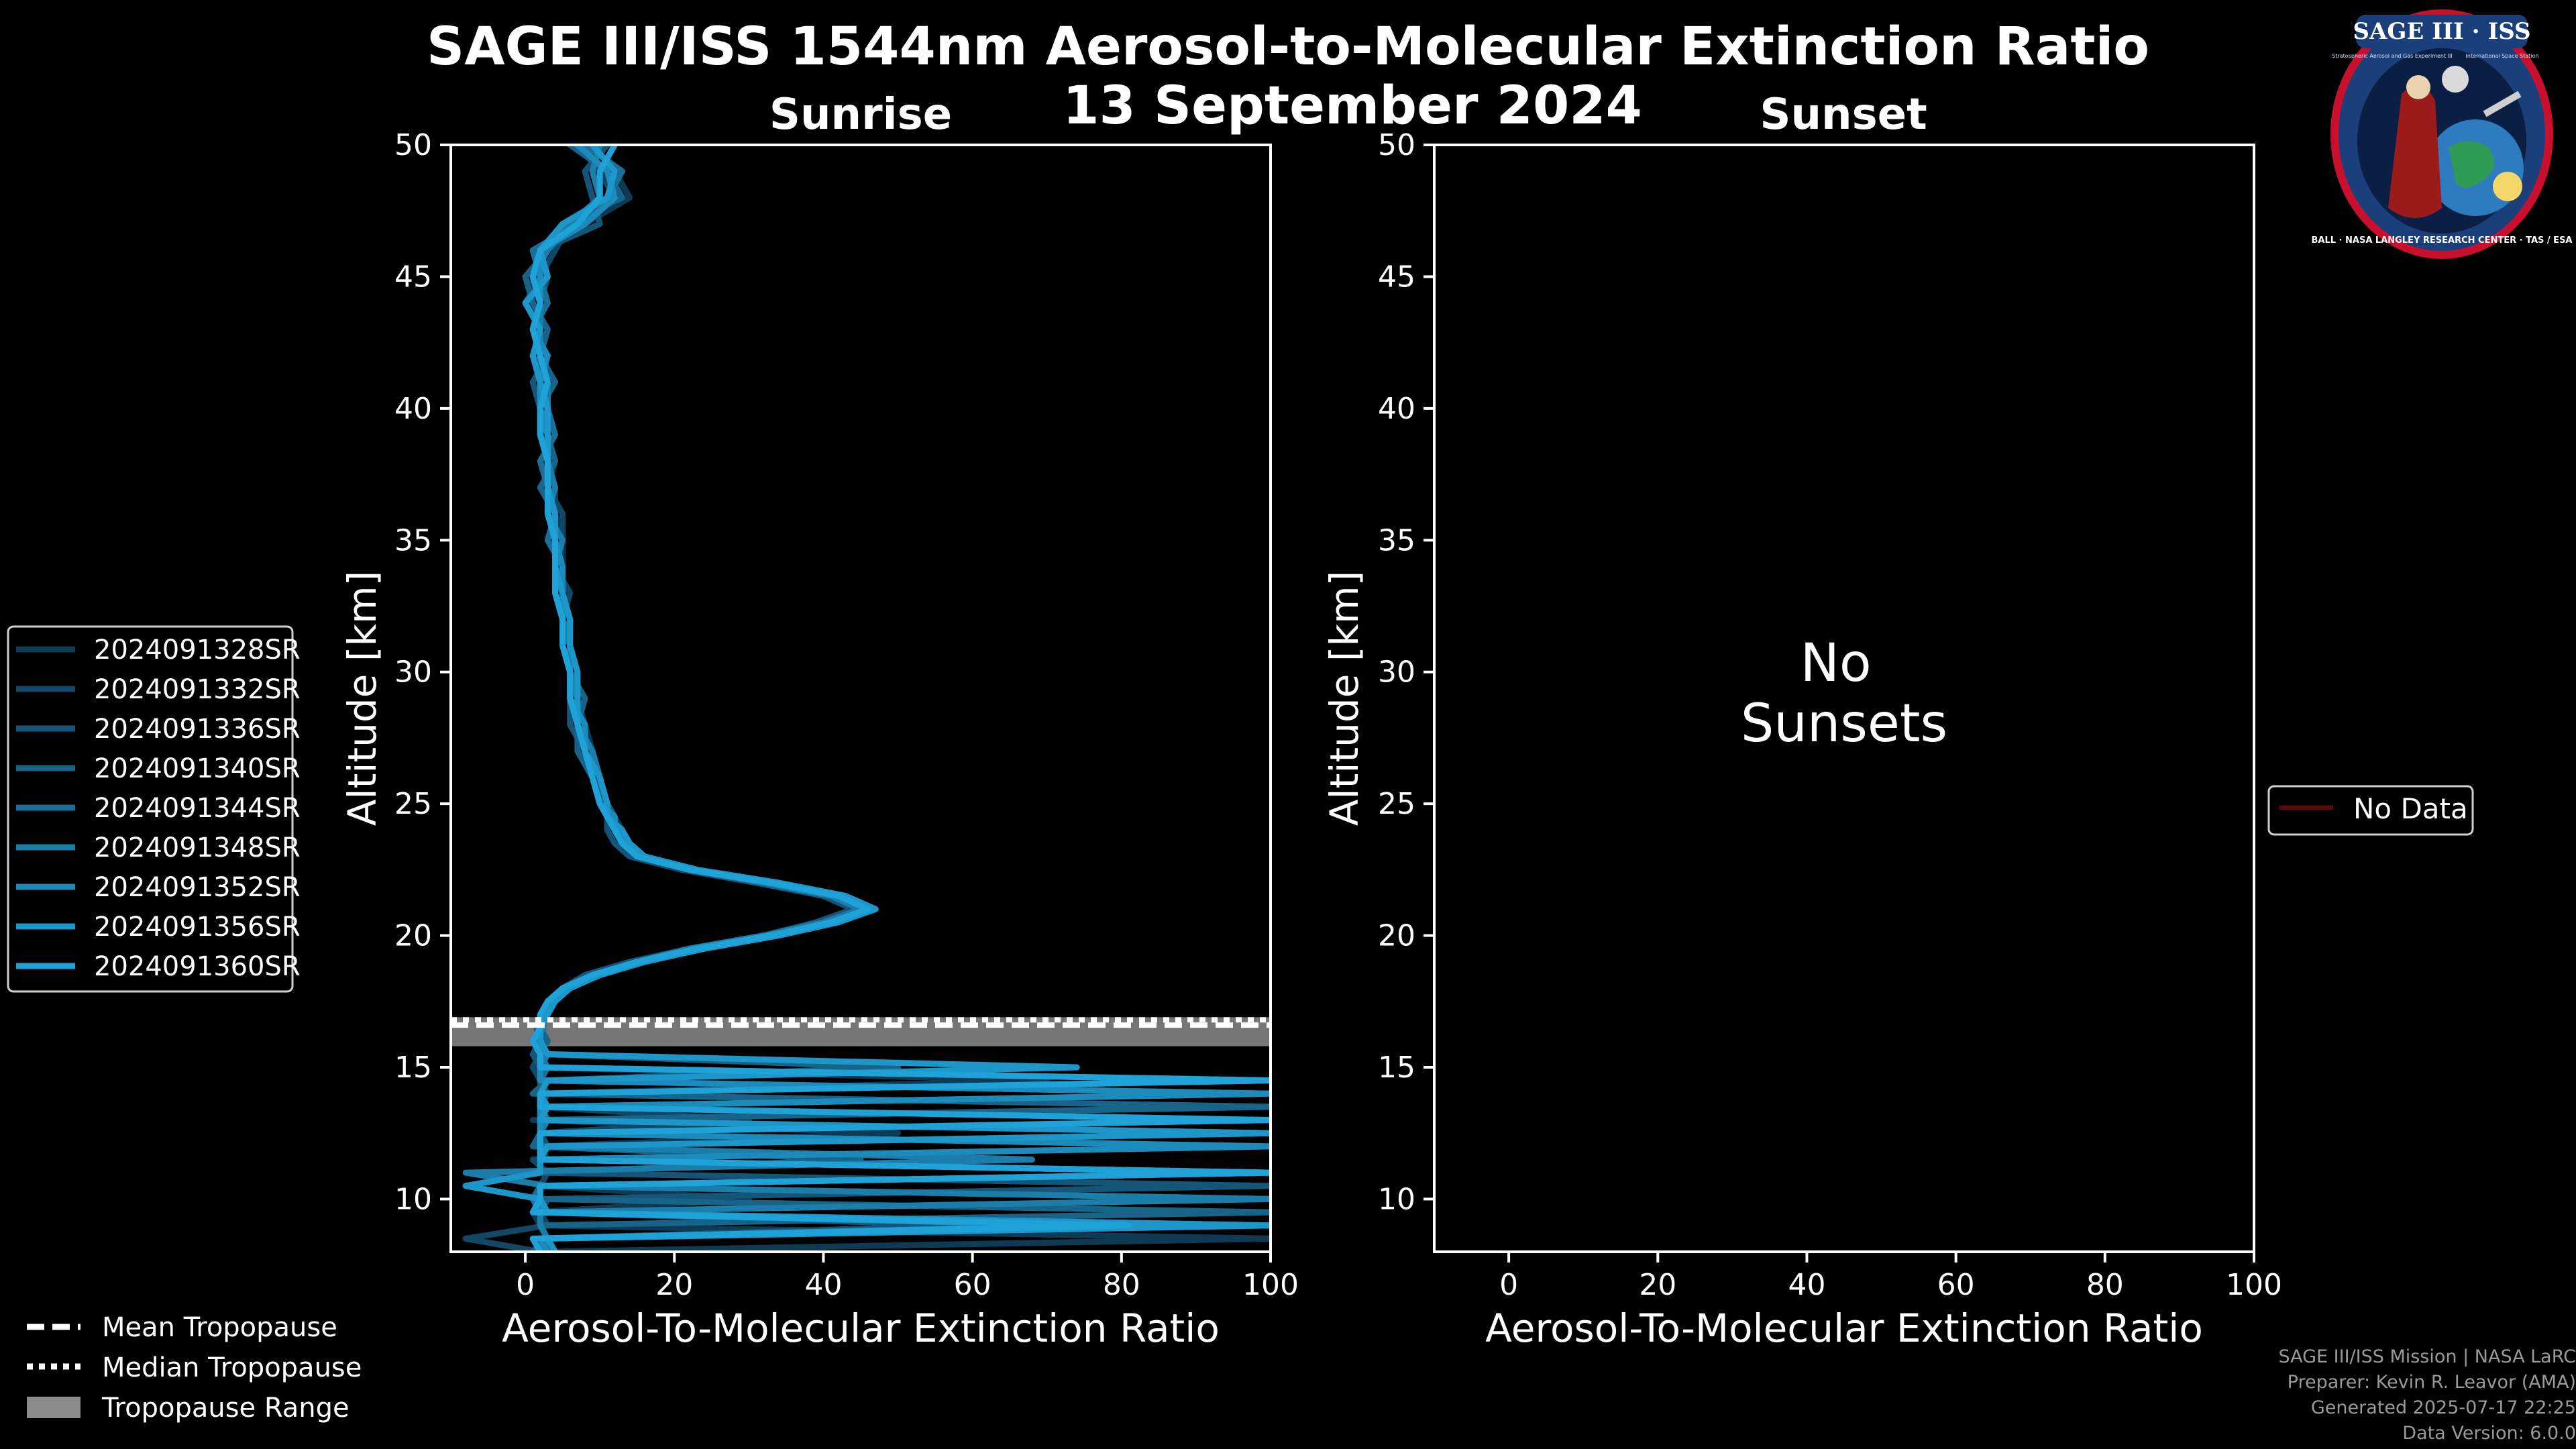  I want to click on sunset-x-tick-label: 80, so click(2105, 1285).